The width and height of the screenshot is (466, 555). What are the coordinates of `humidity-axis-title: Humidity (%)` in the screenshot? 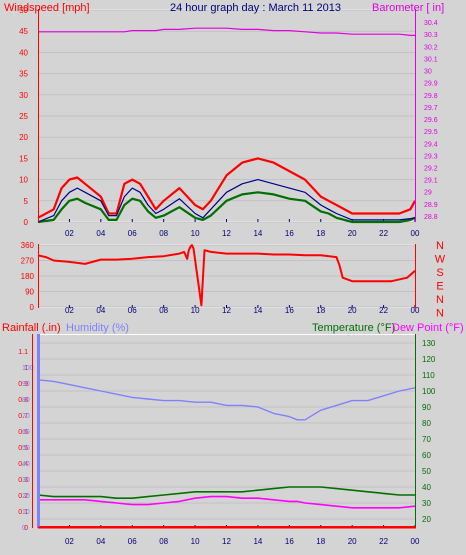 It's located at (97, 328).